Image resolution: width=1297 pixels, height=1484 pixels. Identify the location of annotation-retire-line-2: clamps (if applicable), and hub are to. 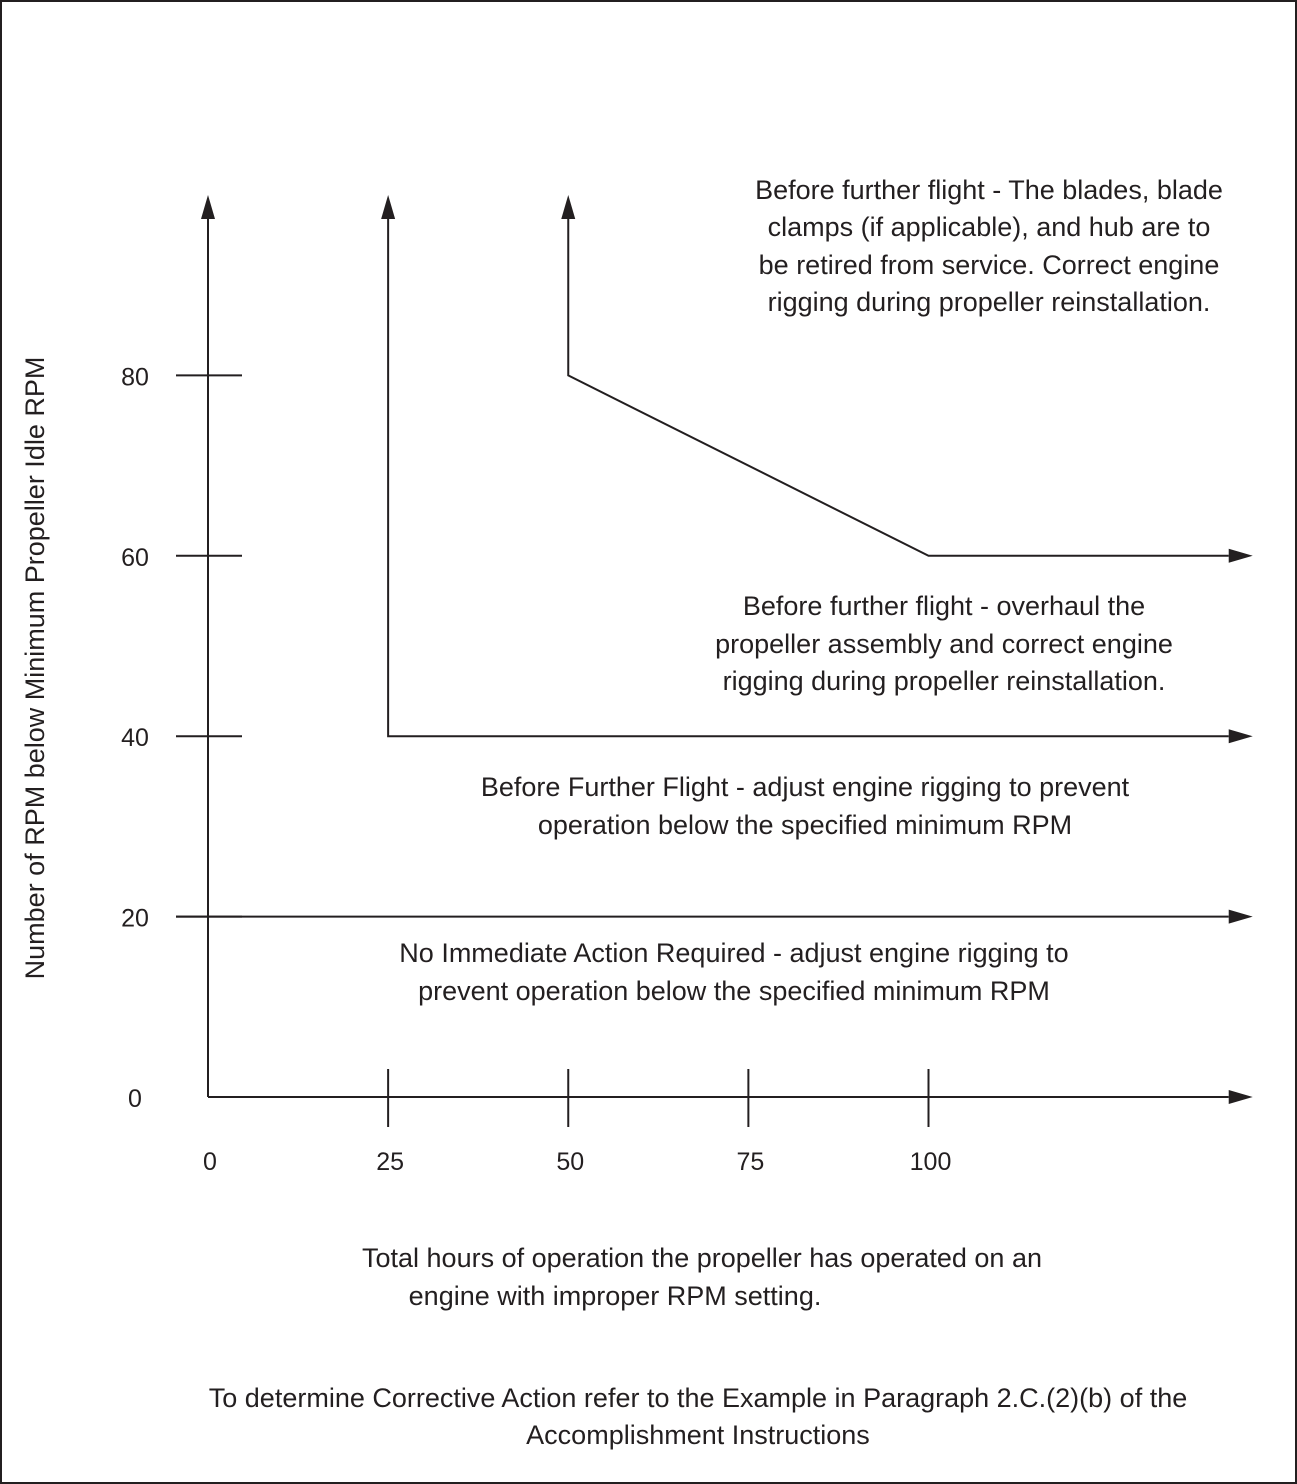
(989, 227).